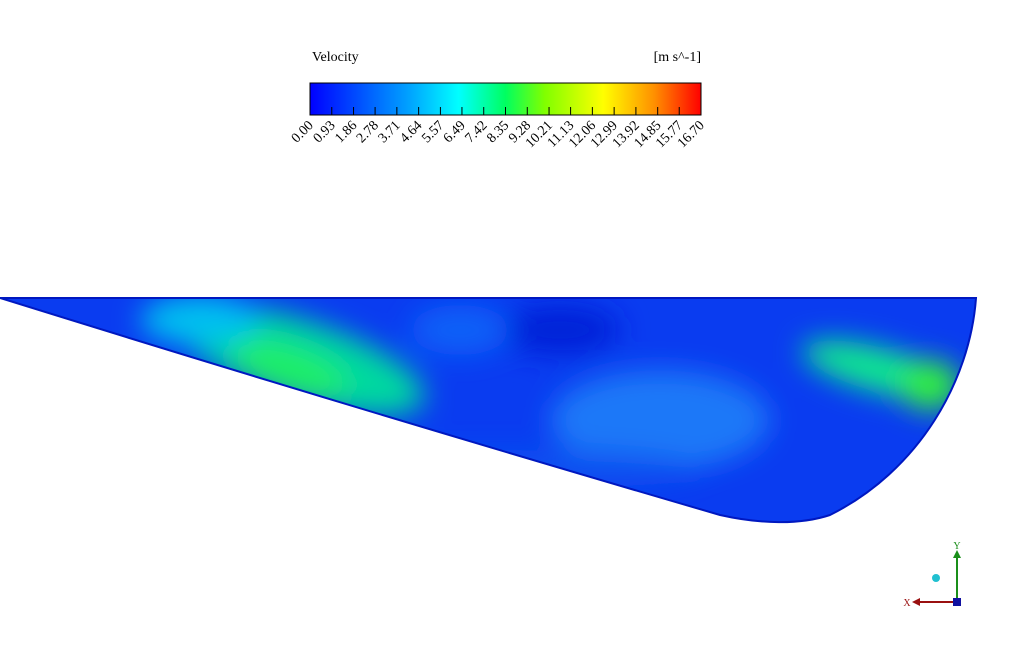 The width and height of the screenshot is (1022, 664). I want to click on y-axis-label: Y, so click(956, 546).